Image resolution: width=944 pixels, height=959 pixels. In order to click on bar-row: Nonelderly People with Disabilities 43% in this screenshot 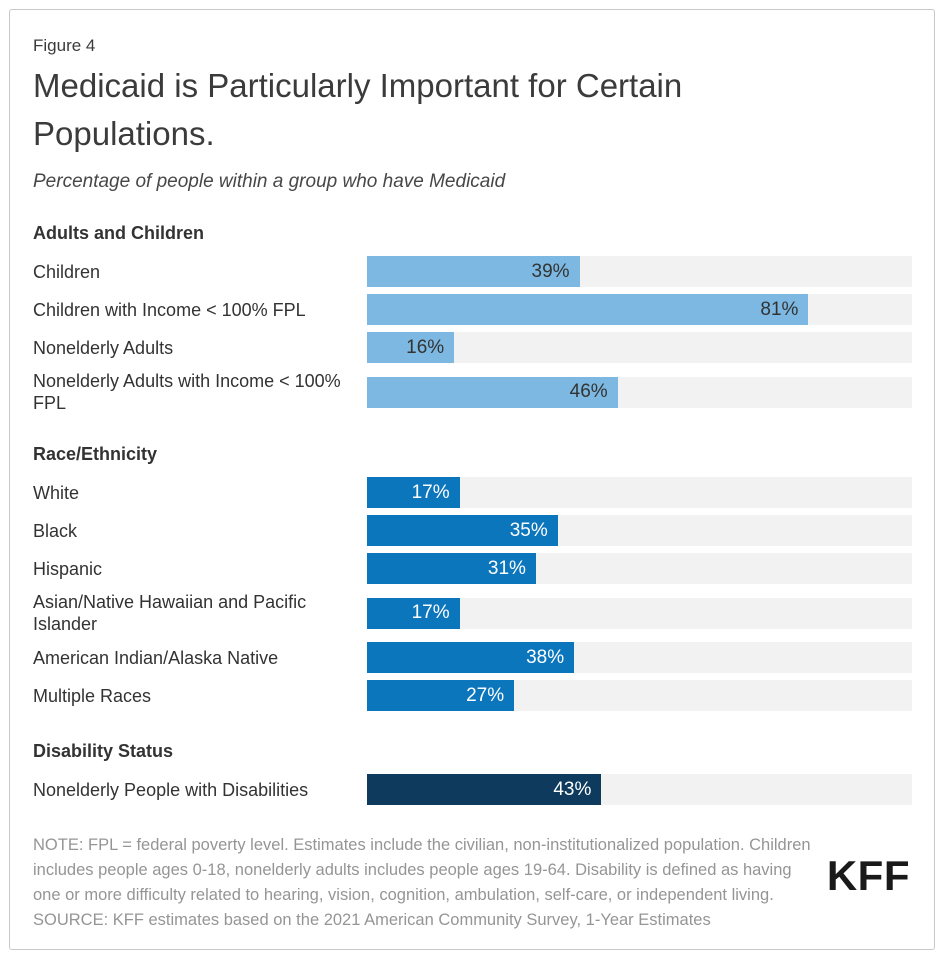, I will do `click(472, 789)`.